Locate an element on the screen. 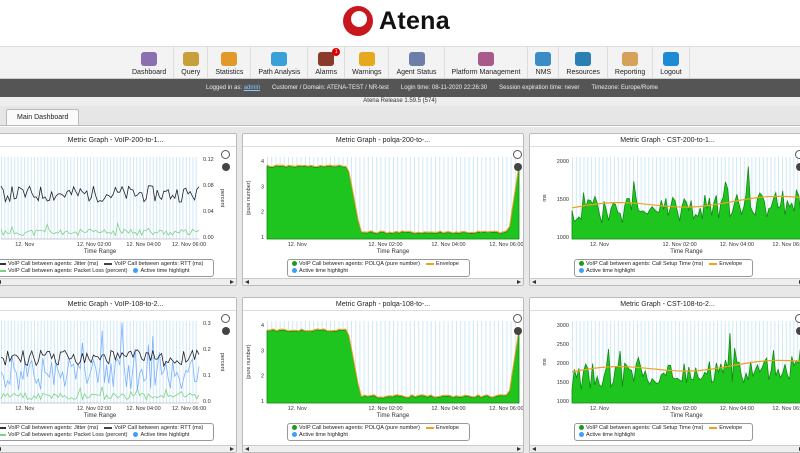  legend-dot-icon is located at coordinates (581, 435).